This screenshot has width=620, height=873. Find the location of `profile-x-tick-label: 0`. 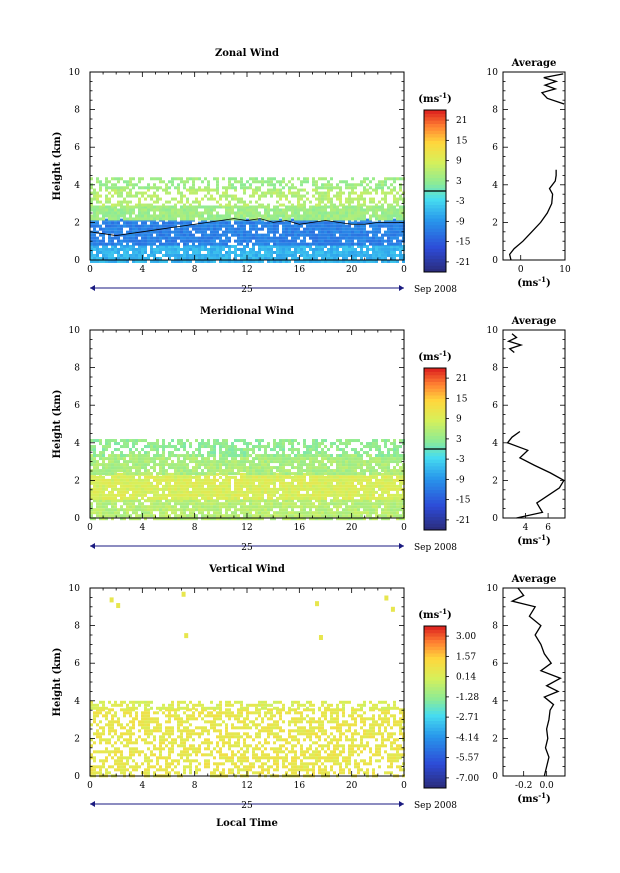

profile-x-tick-label: 0 is located at coordinates (521, 270).